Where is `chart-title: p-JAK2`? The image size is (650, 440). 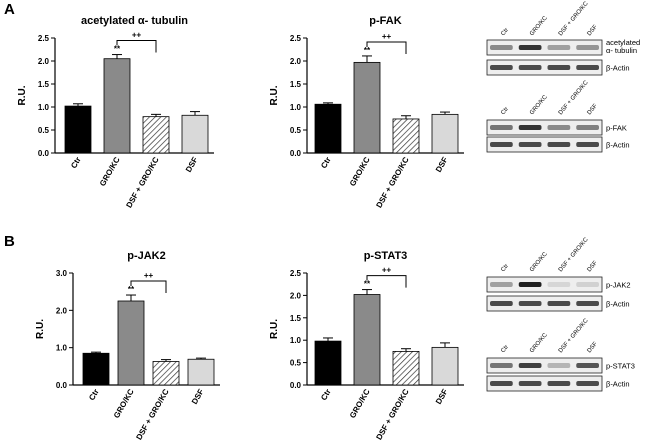 chart-title: p-JAK2 is located at coordinates (146, 256).